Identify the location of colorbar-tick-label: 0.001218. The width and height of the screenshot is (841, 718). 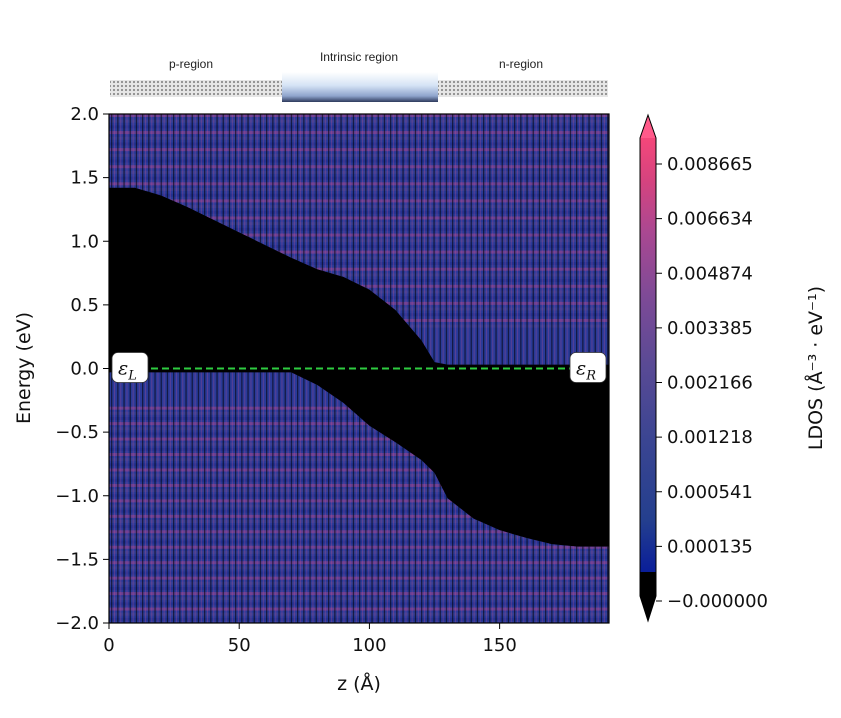
(710, 437).